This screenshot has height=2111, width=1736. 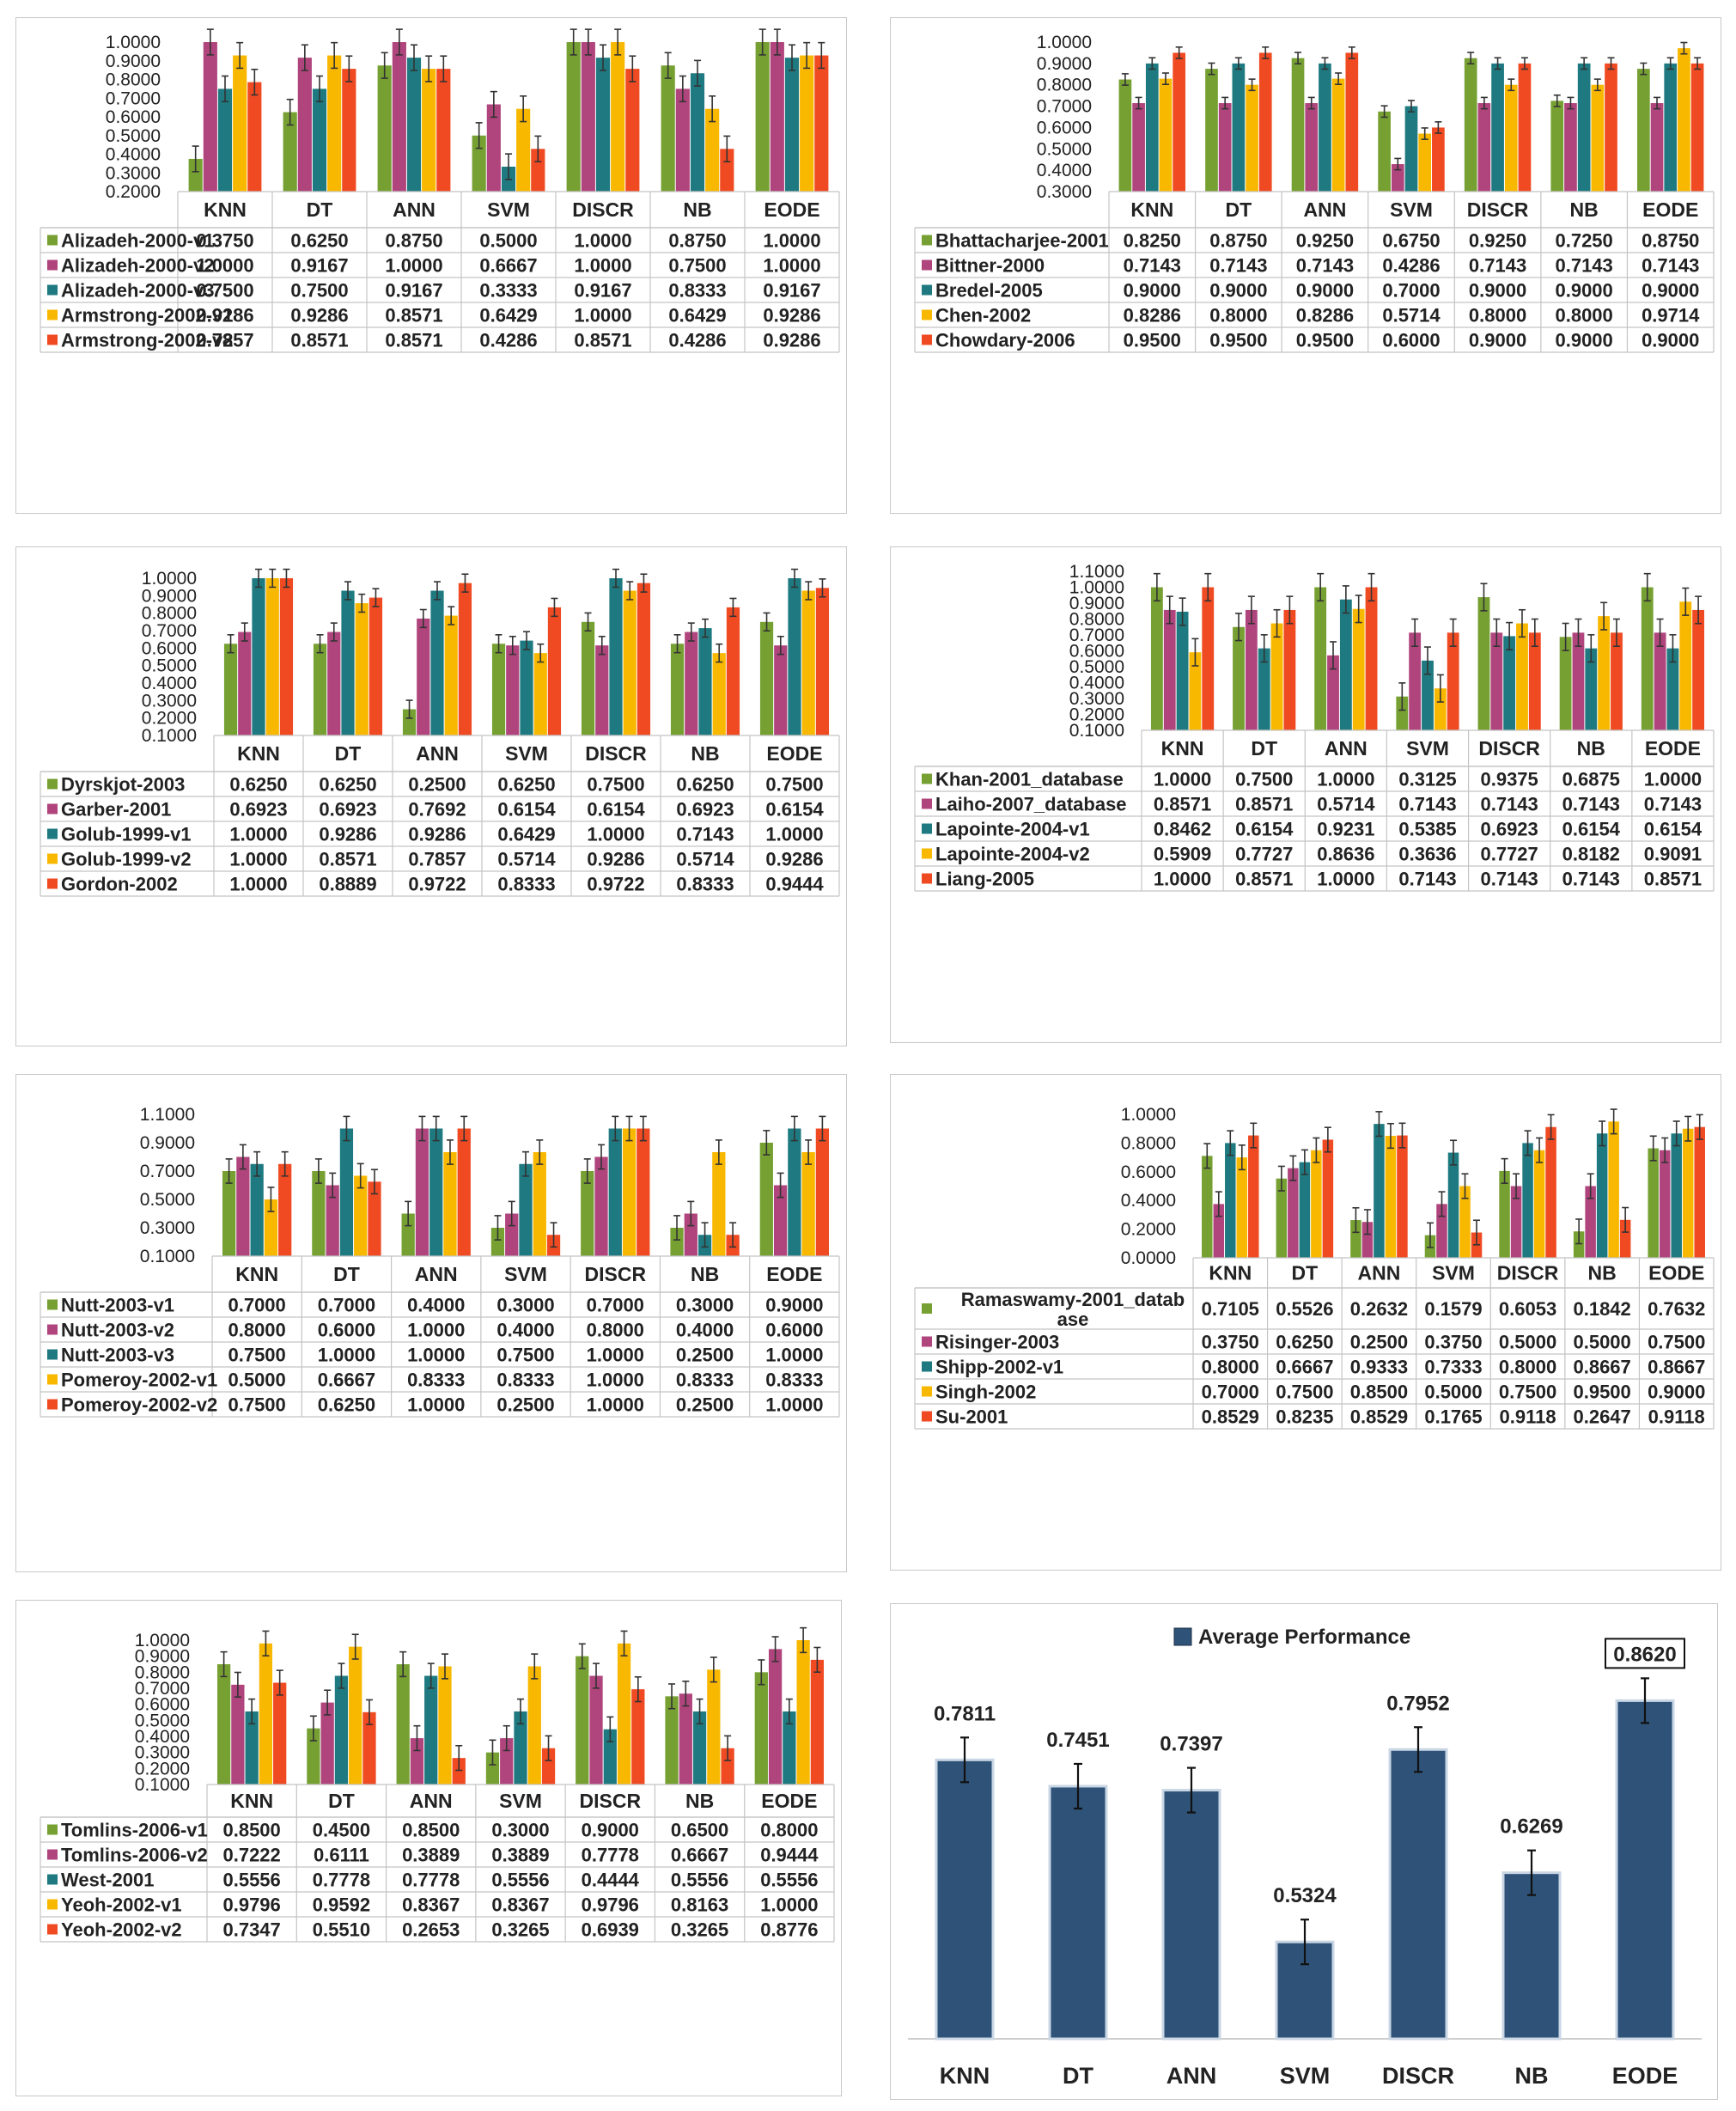 What do you see at coordinates (1584, 266) in the screenshot?
I see `data-cell: 0.7143` at bounding box center [1584, 266].